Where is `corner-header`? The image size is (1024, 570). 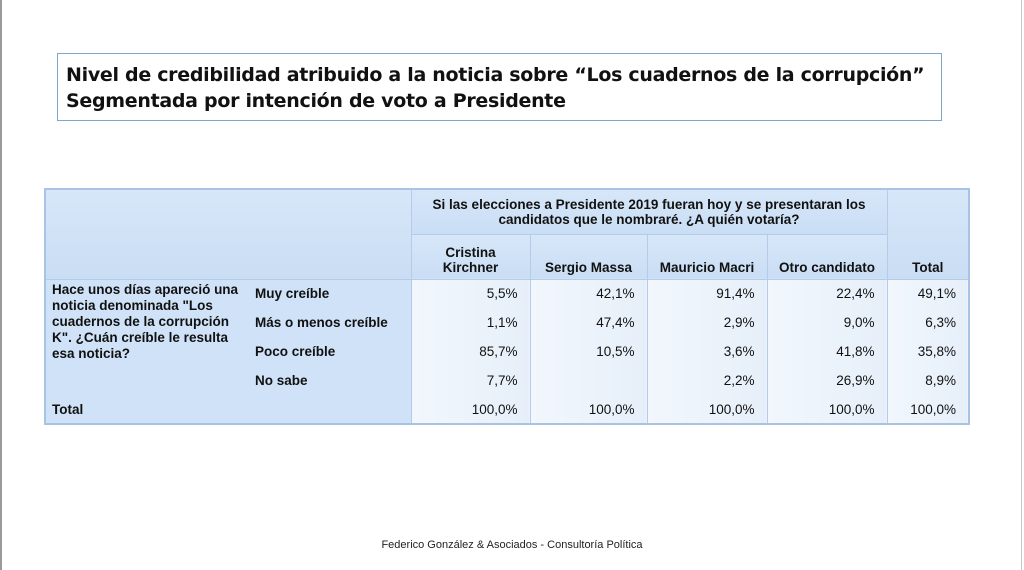 corner-header is located at coordinates (228, 234).